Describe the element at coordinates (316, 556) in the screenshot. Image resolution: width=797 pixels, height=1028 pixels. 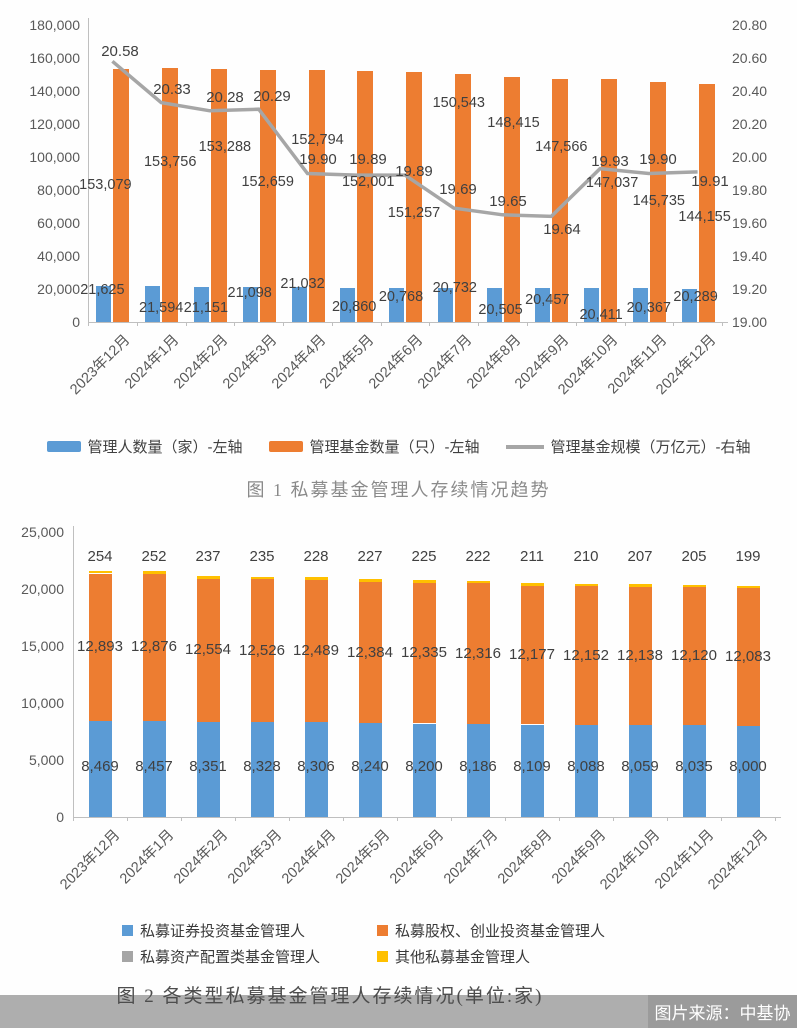
I see `other-managers-data-label: 228` at that location.